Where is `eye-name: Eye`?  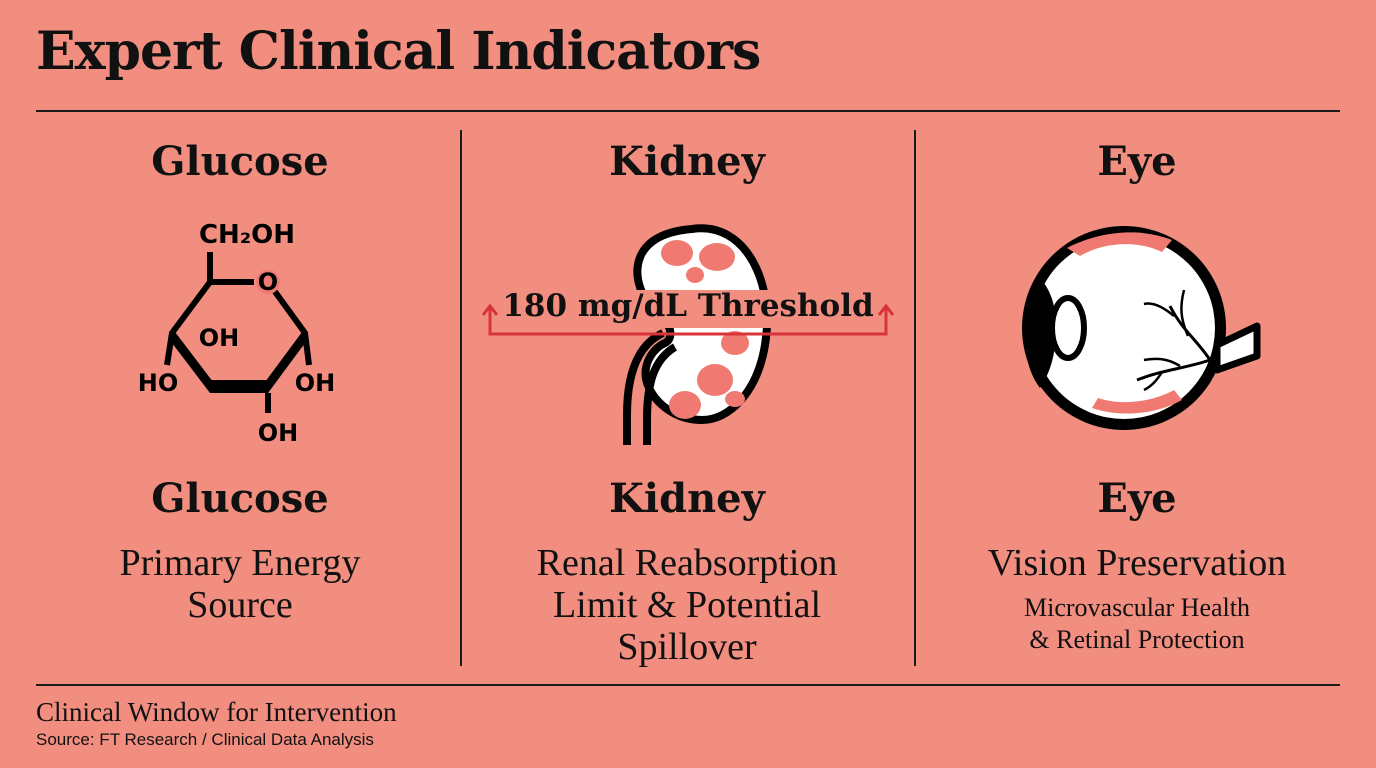 eye-name: Eye is located at coordinates (1137, 498).